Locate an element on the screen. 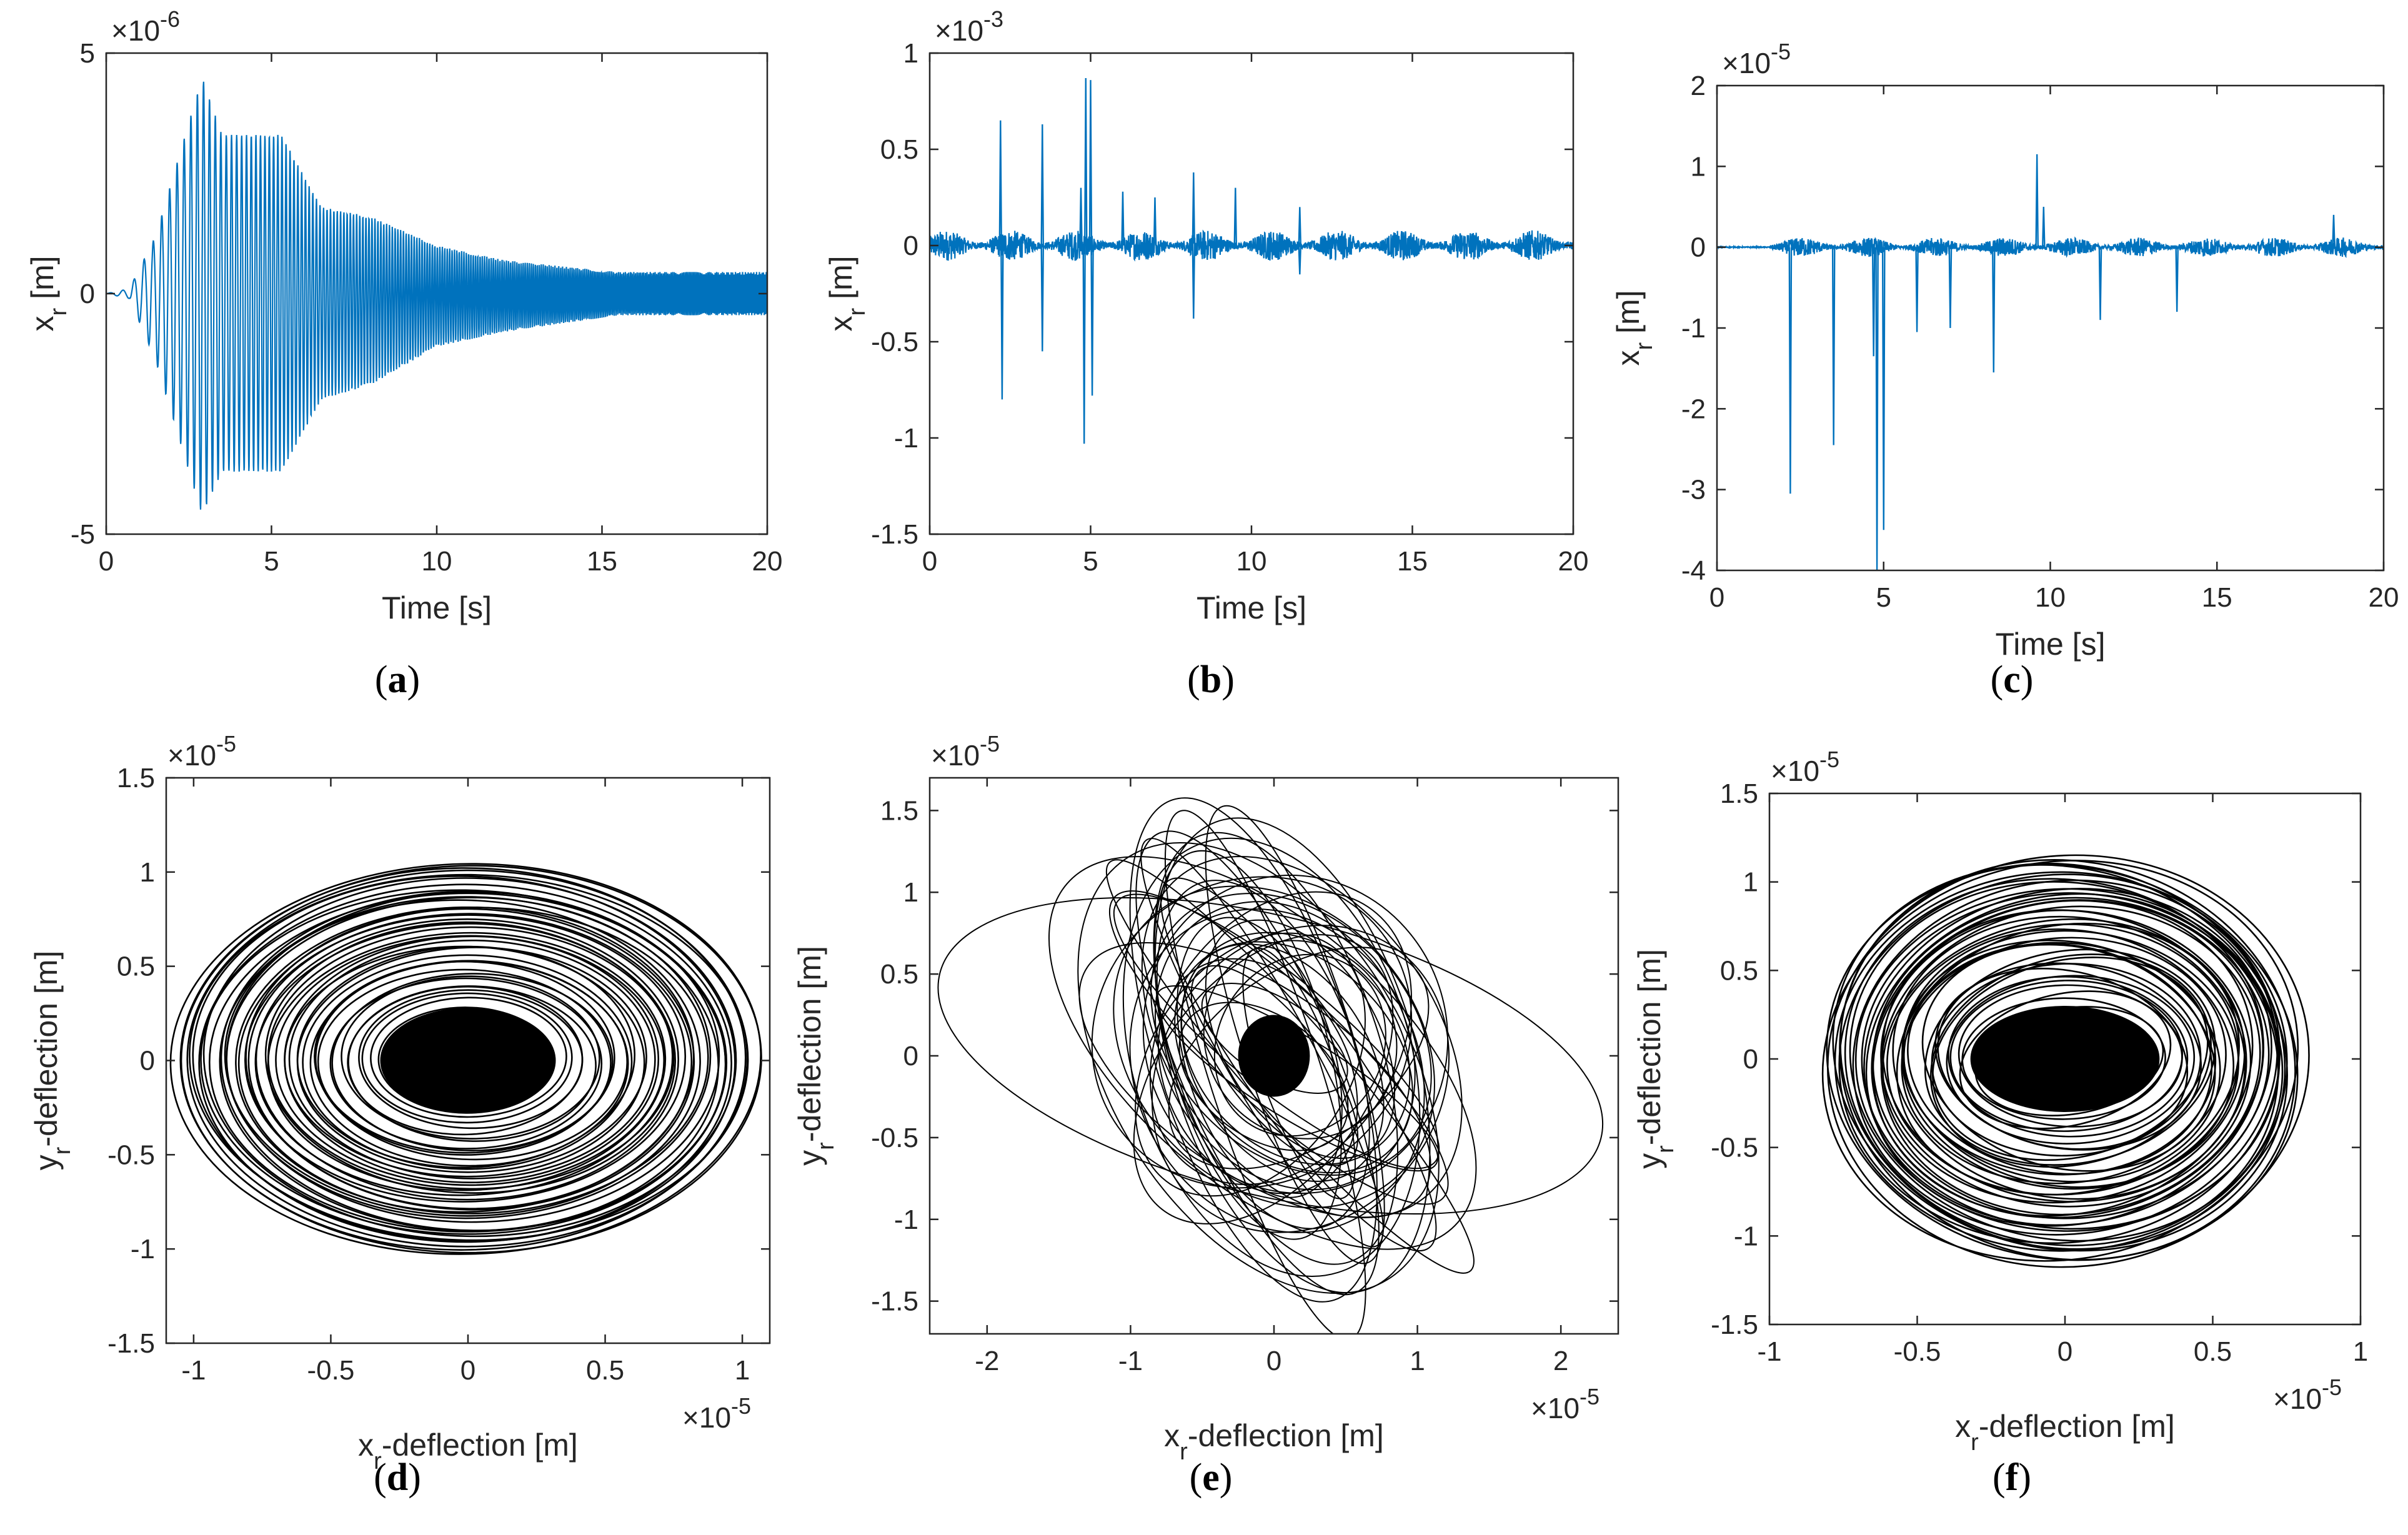 This screenshot has width=2408, height=1535. plot-area is located at coordinates (1252, 293).